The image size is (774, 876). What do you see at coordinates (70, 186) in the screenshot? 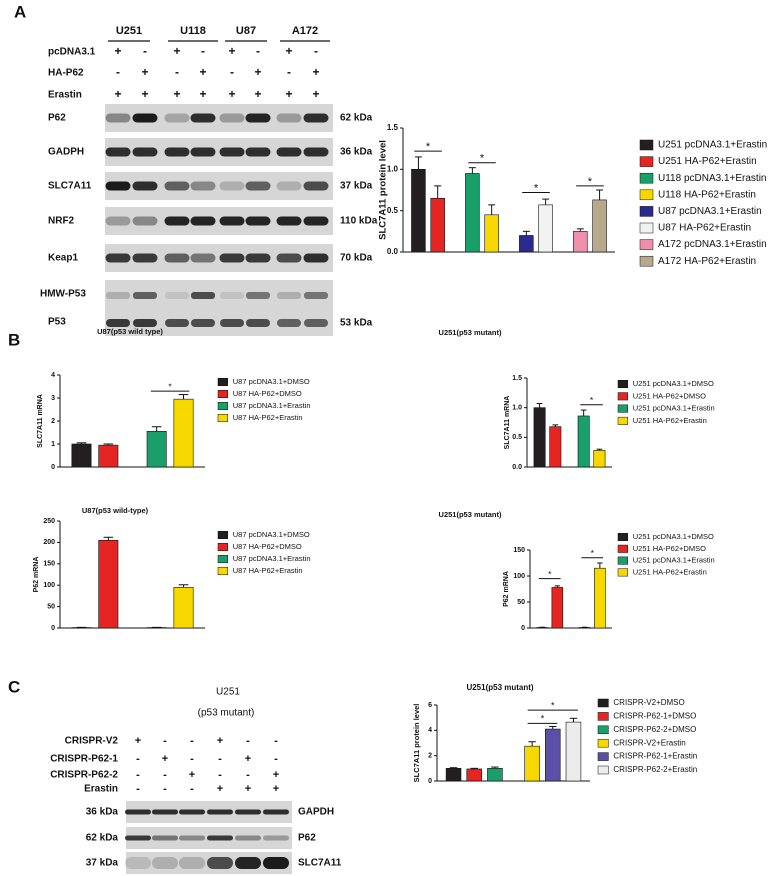
I see `blot-label: SLC7A11` at bounding box center [70, 186].